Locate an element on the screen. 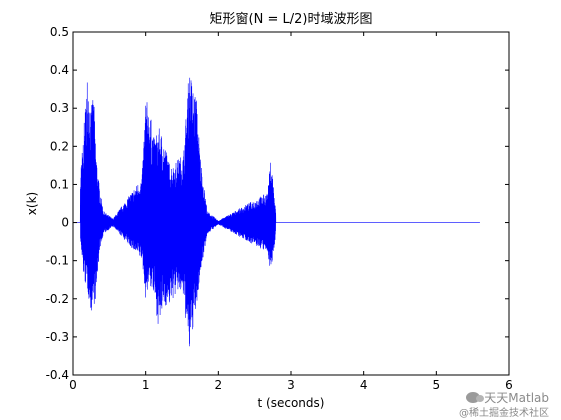 The height and width of the screenshot is (420, 561). watermark: 天天Matlab is located at coordinates (507, 397).